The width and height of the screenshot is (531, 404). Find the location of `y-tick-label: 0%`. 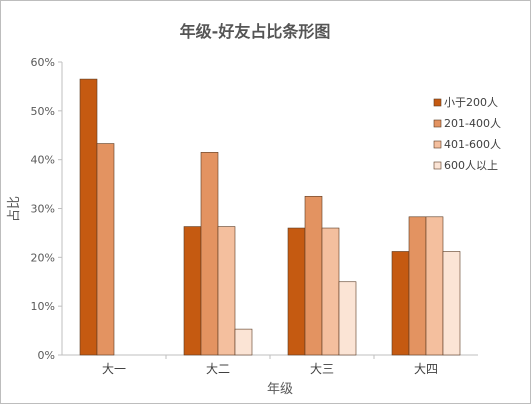

y-tick-label: 0% is located at coordinates (46, 355).